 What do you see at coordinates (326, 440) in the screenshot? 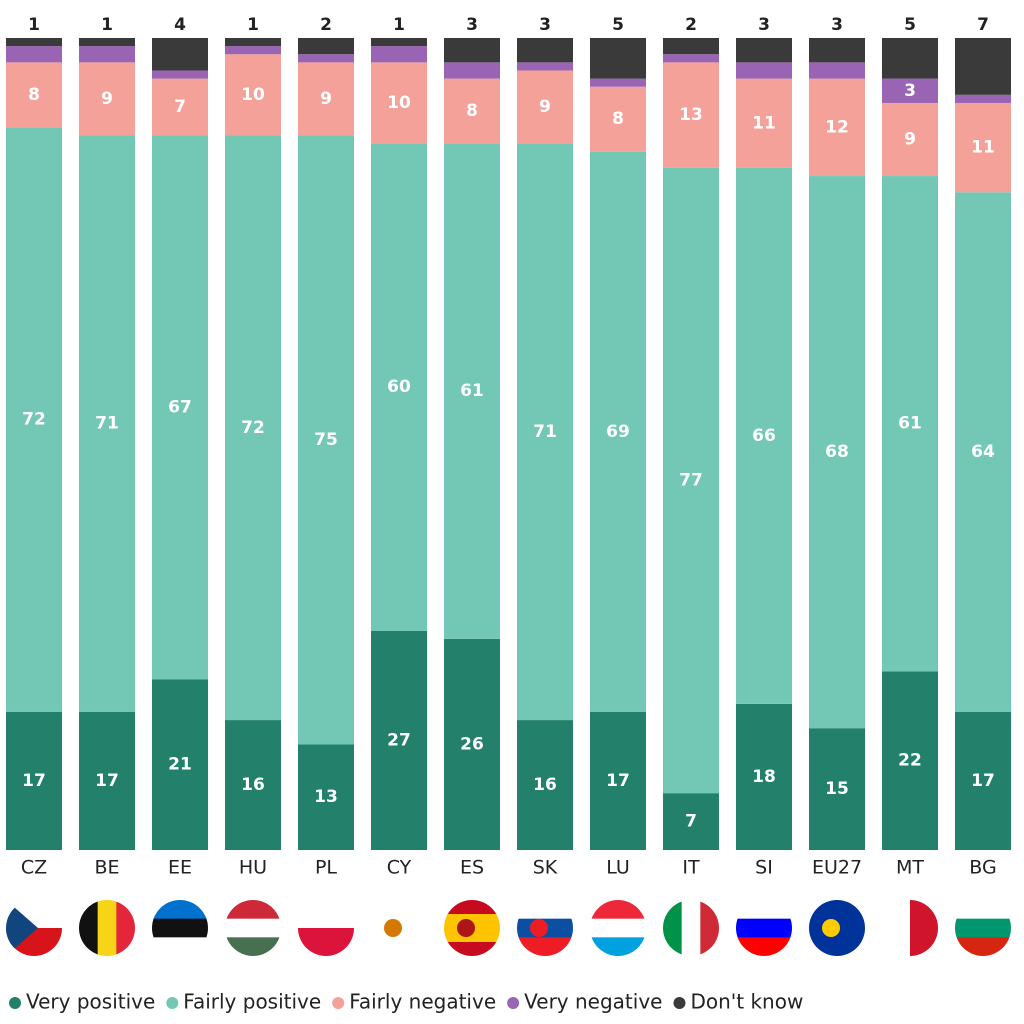
I see `data-label: 75` at bounding box center [326, 440].